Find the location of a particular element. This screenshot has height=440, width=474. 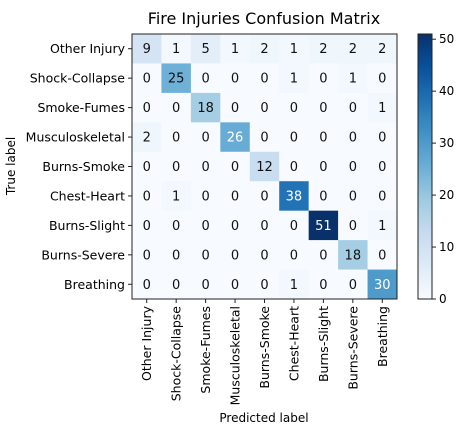

colorbar-tick-label: 40 is located at coordinates (446, 91).